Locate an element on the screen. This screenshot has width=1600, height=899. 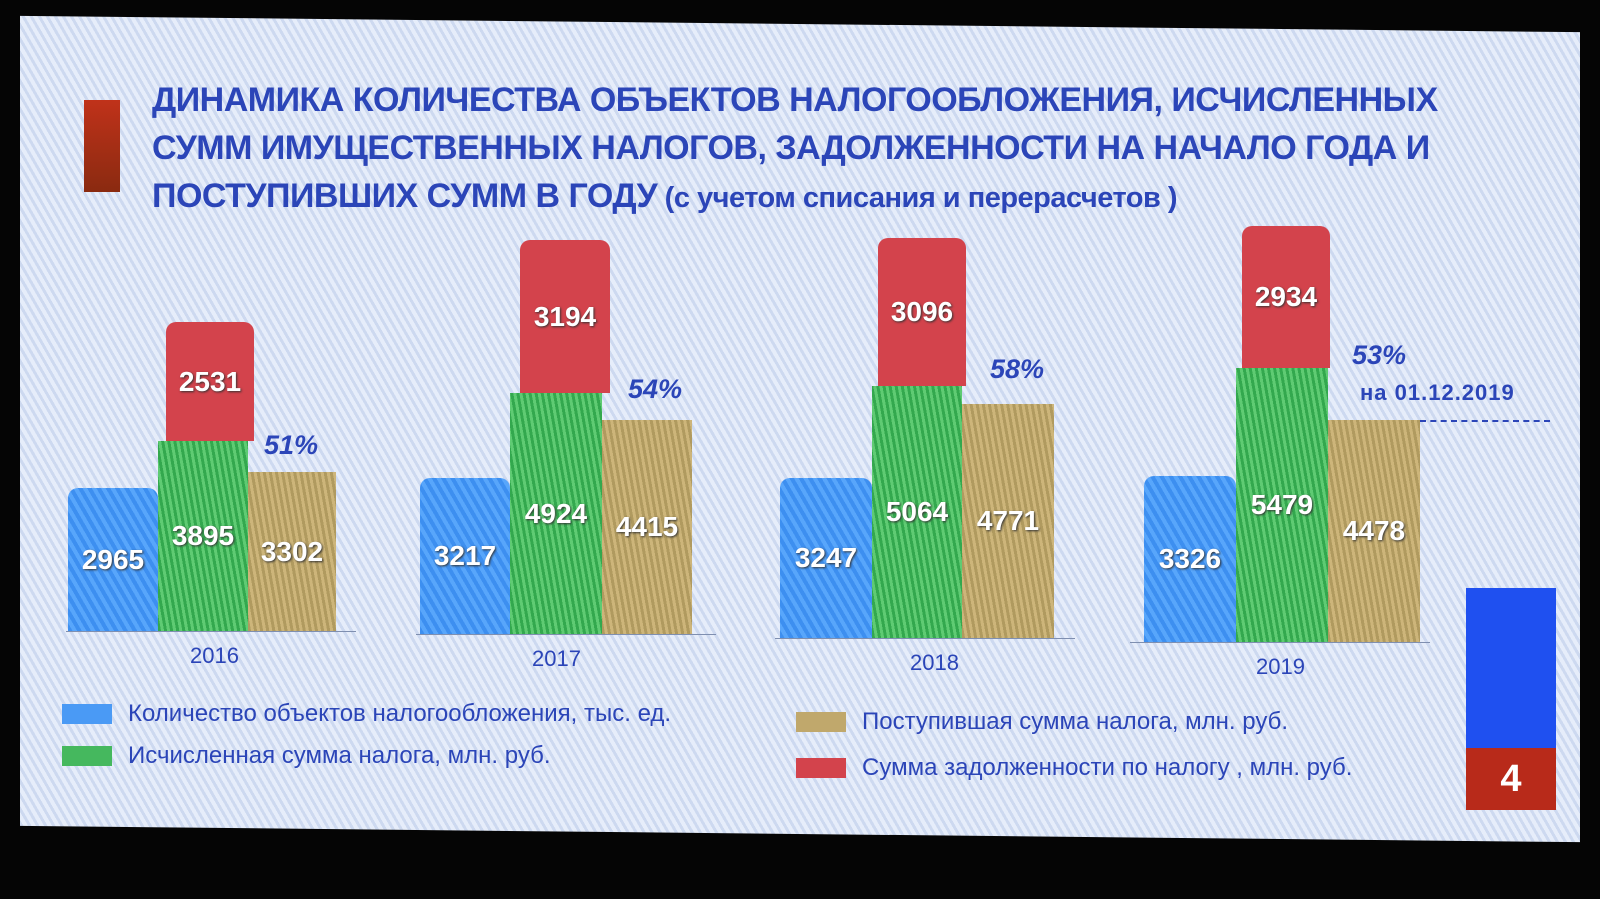
bar-received-2019: 4478 is located at coordinates (1374, 531).